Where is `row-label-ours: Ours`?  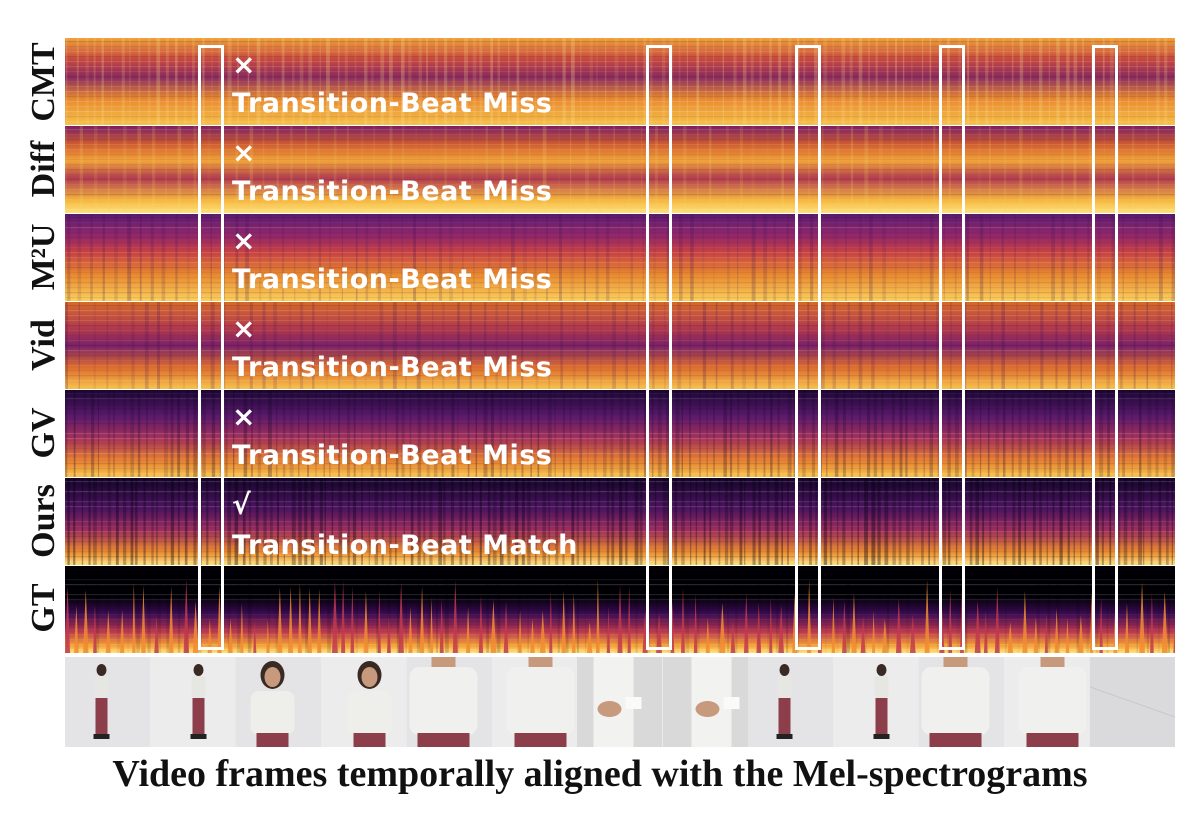 row-label-ours: Ours is located at coordinates (43, 521).